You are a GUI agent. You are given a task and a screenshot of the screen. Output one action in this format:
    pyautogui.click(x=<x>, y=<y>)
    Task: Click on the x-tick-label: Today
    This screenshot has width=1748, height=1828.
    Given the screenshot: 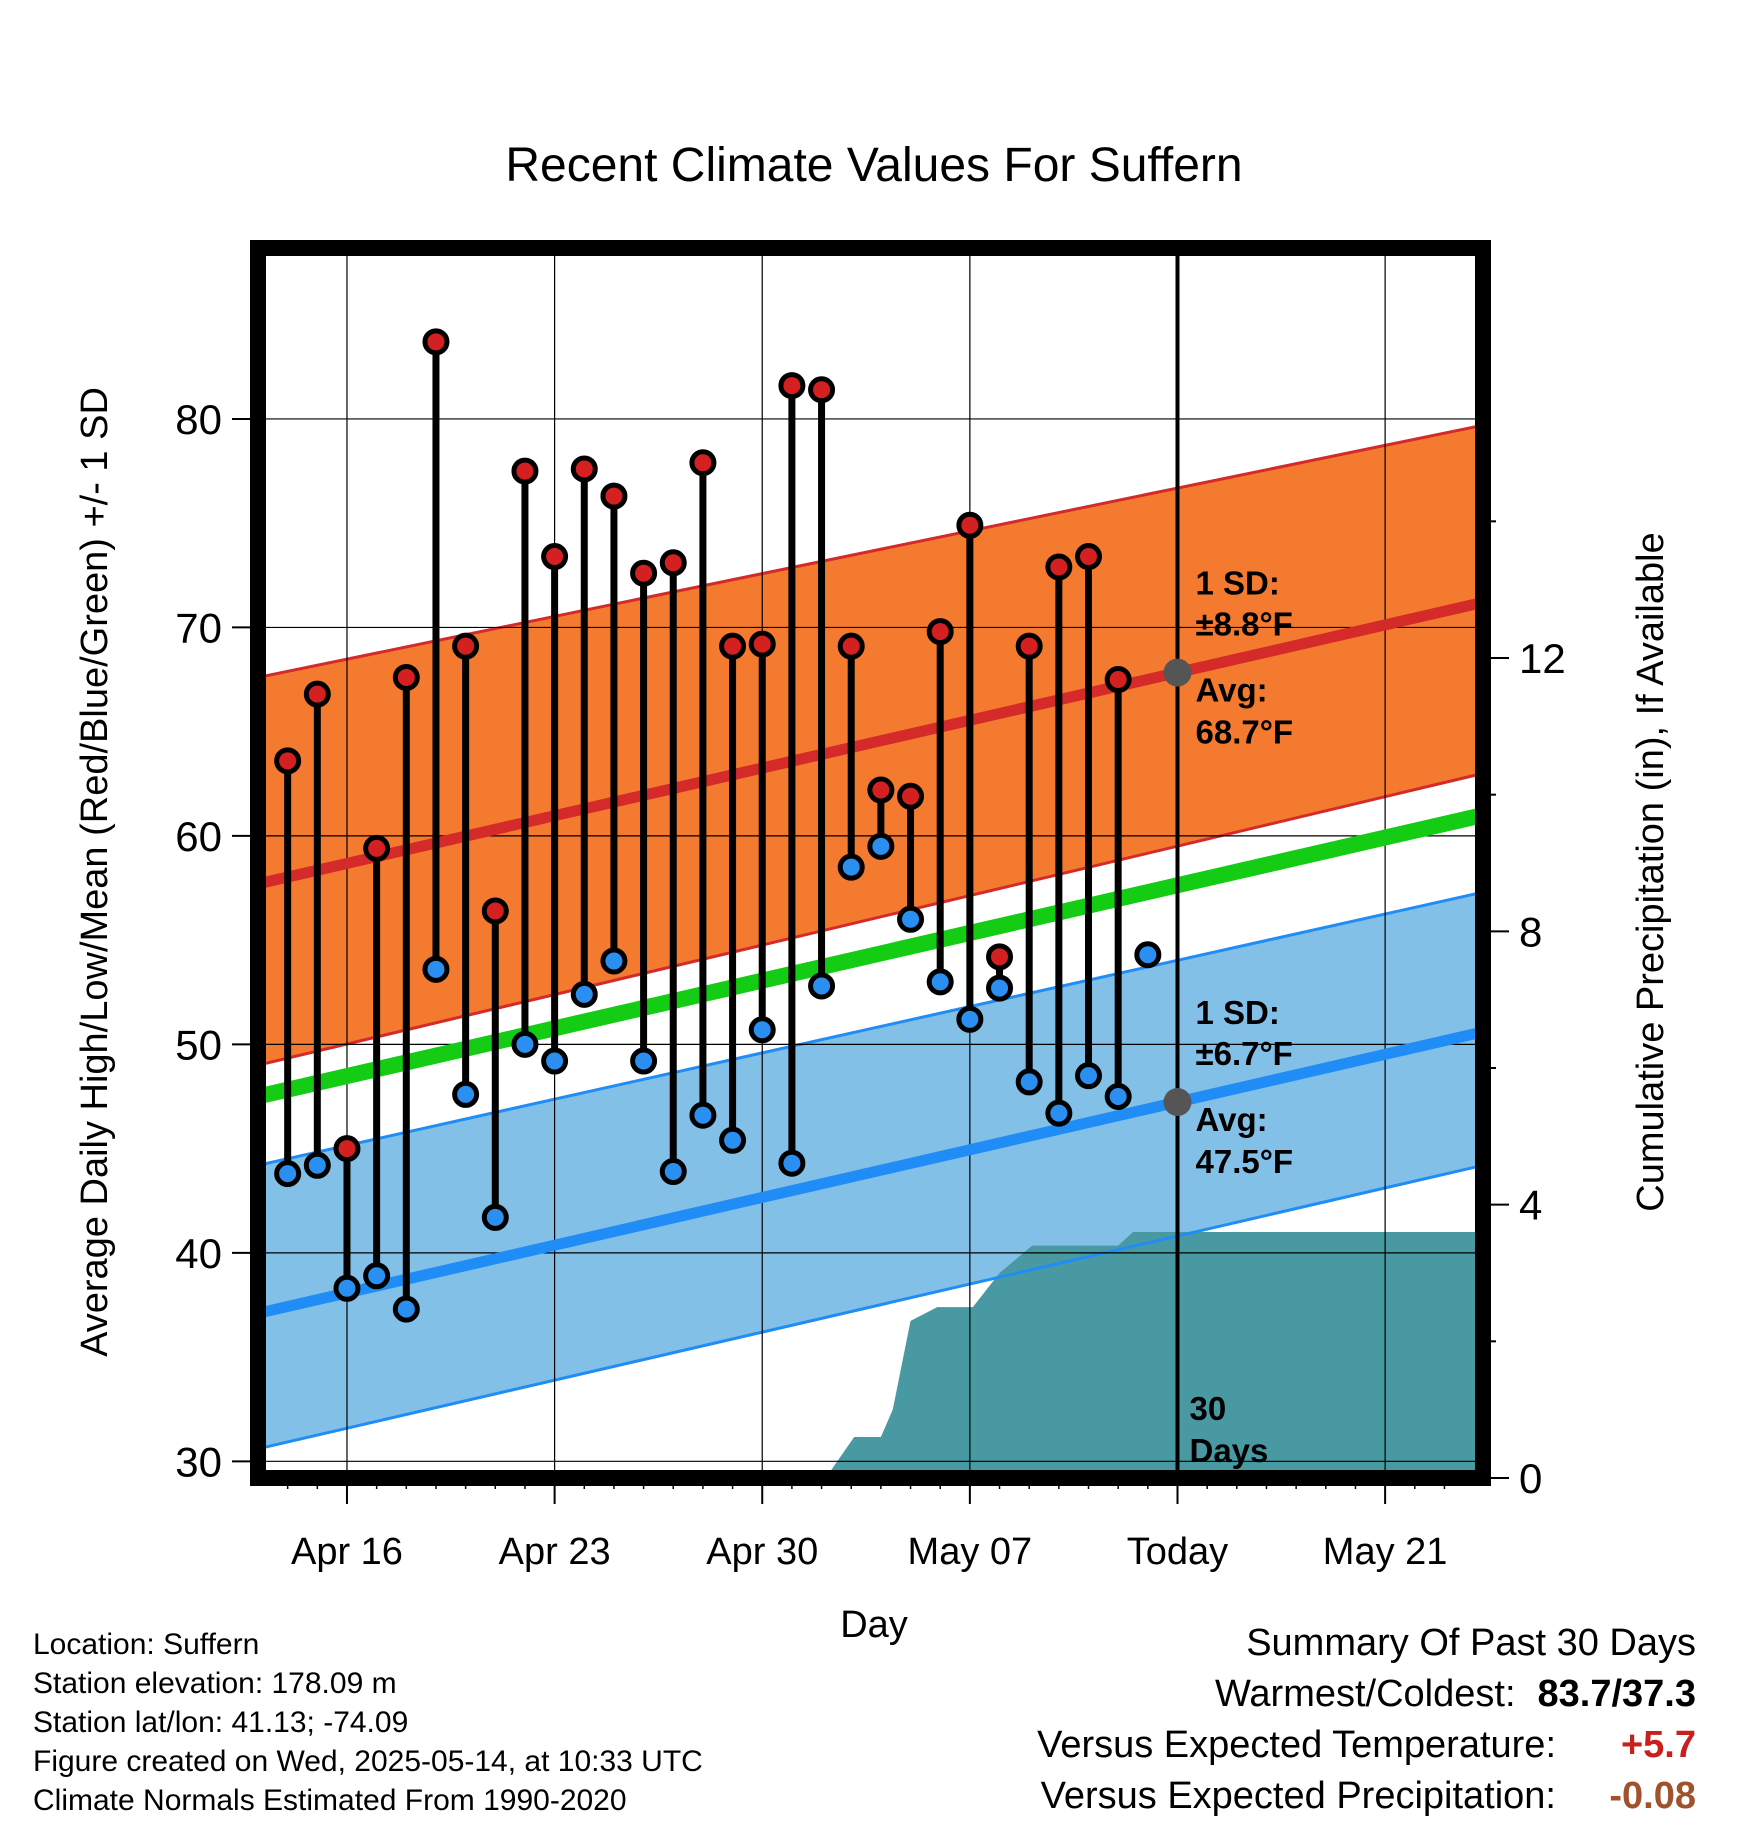 What is the action you would take?
    pyautogui.click(x=1177, y=1552)
    